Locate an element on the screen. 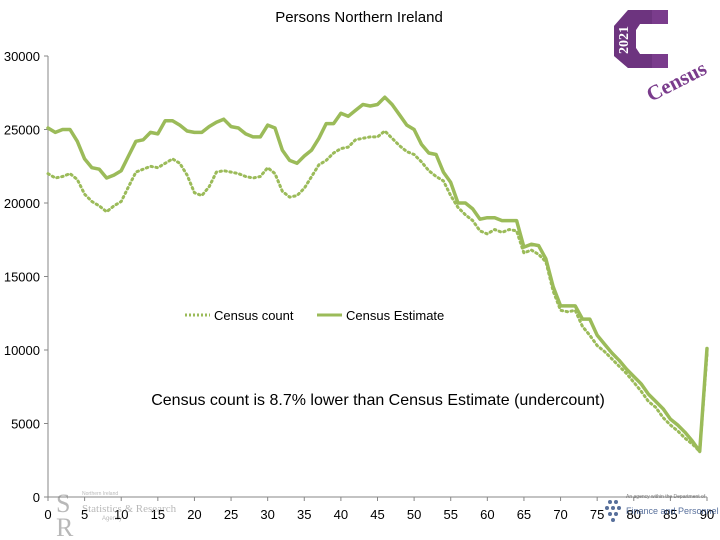  nisra-logo-s: S is located at coordinates (63, 503).